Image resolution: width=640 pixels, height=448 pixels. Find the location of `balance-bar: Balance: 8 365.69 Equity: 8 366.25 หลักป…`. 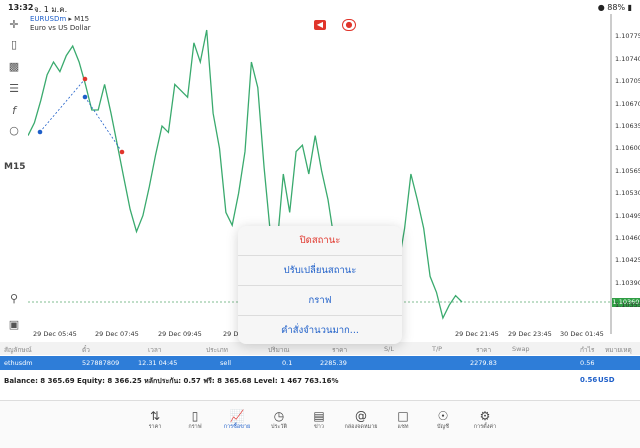

balance-bar: Balance: 8 365.69 Equity: 8 366.25 หลักป… is located at coordinates (320, 381).